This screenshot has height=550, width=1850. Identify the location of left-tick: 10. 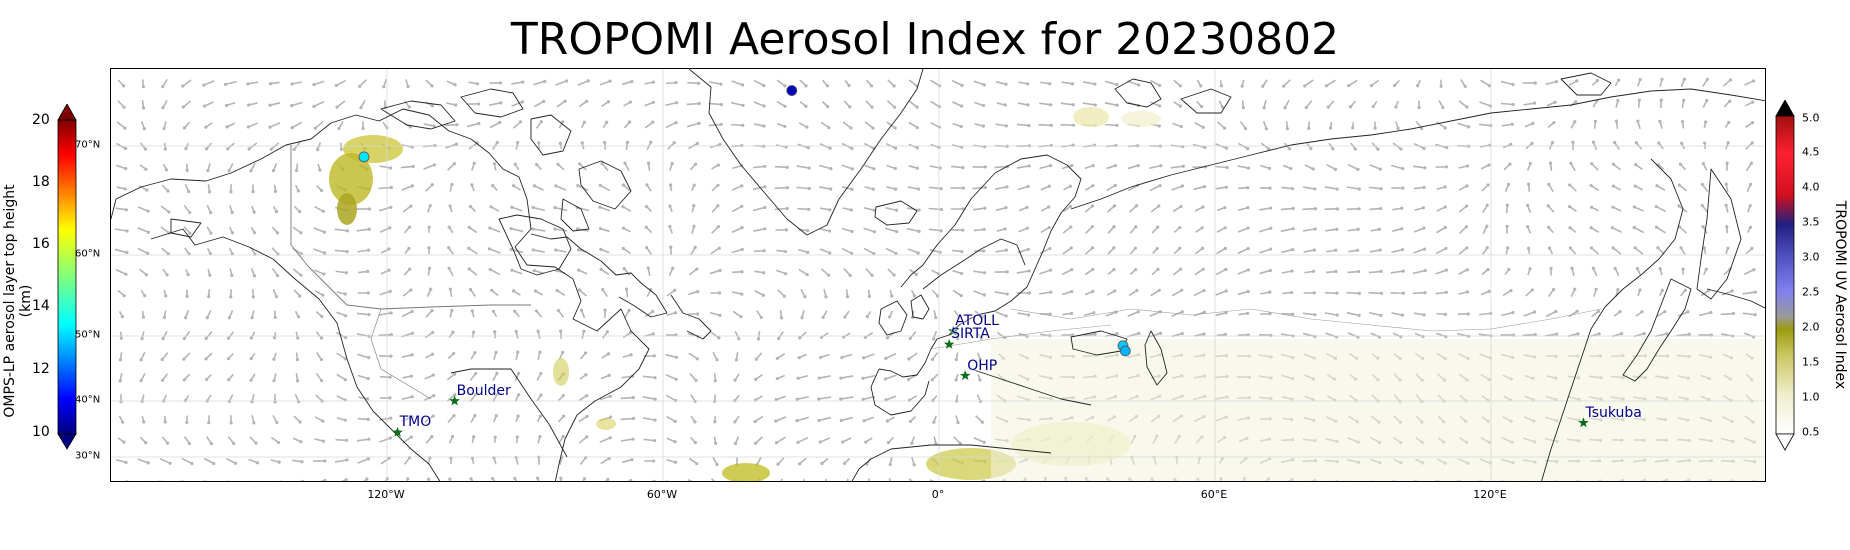
(41, 432).